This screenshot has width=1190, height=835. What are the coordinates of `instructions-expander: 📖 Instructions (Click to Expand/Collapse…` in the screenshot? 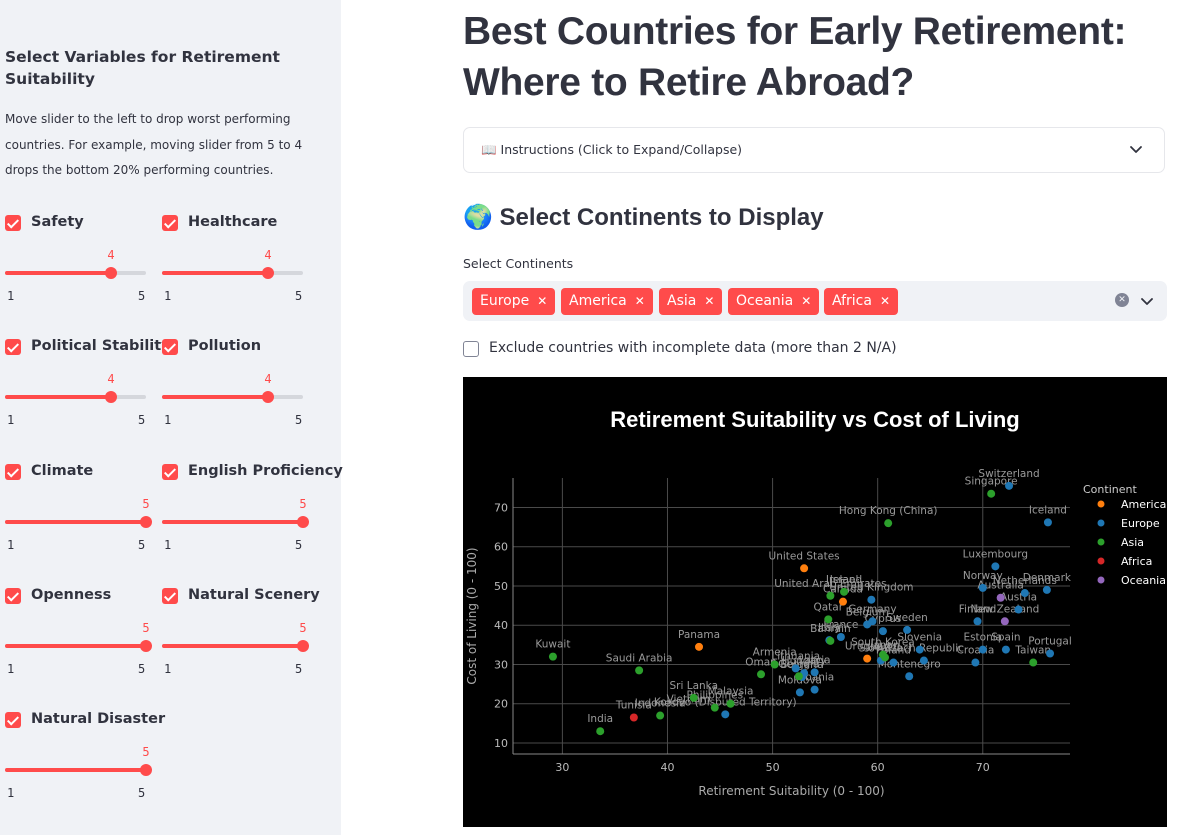 It's located at (814, 150).